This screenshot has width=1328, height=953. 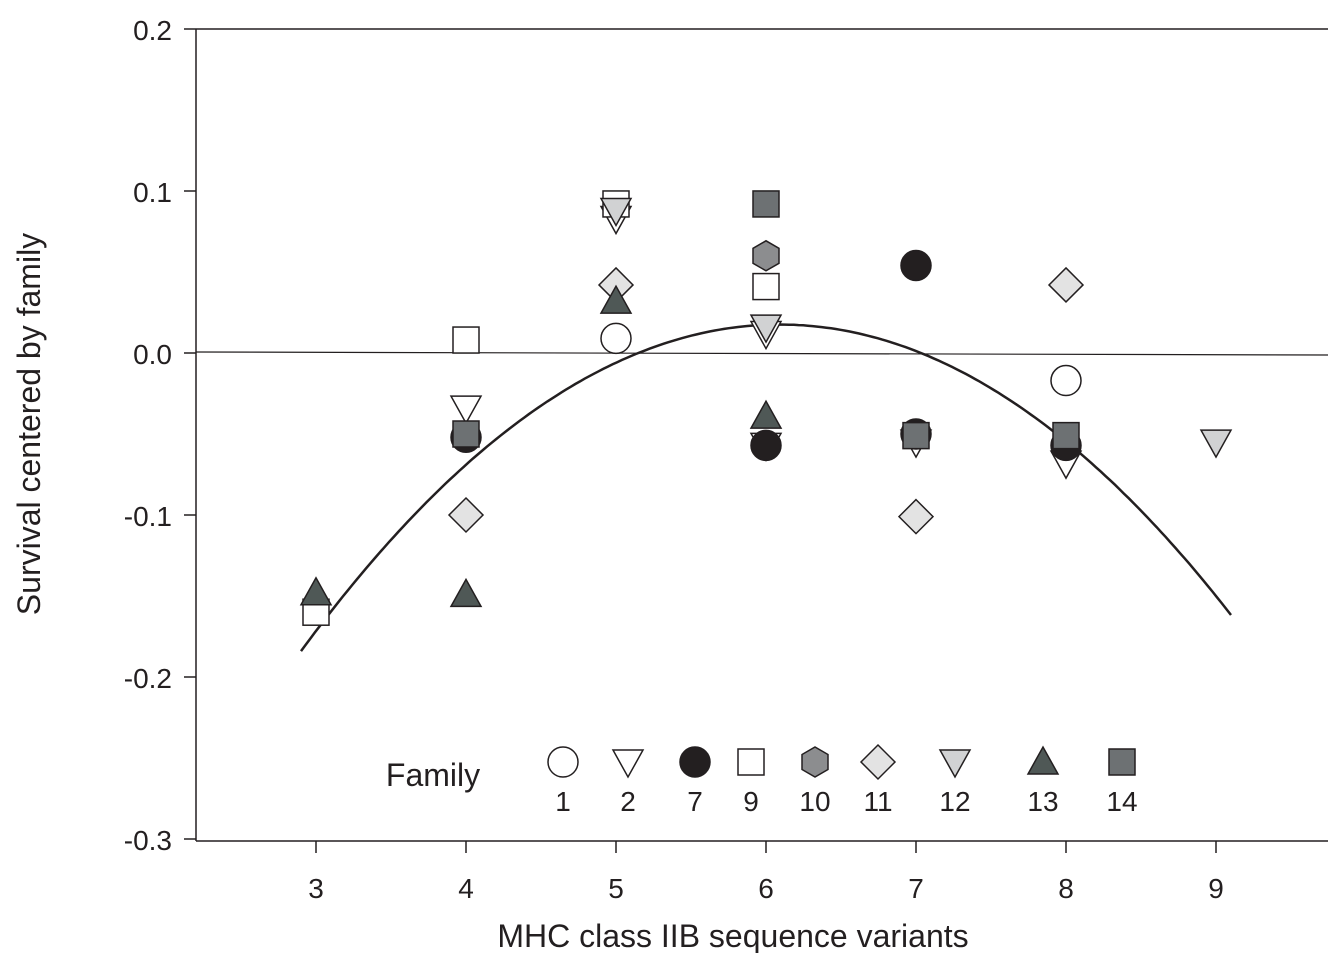 What do you see at coordinates (616, 888) in the screenshot?
I see `x-tick-label: 5` at bounding box center [616, 888].